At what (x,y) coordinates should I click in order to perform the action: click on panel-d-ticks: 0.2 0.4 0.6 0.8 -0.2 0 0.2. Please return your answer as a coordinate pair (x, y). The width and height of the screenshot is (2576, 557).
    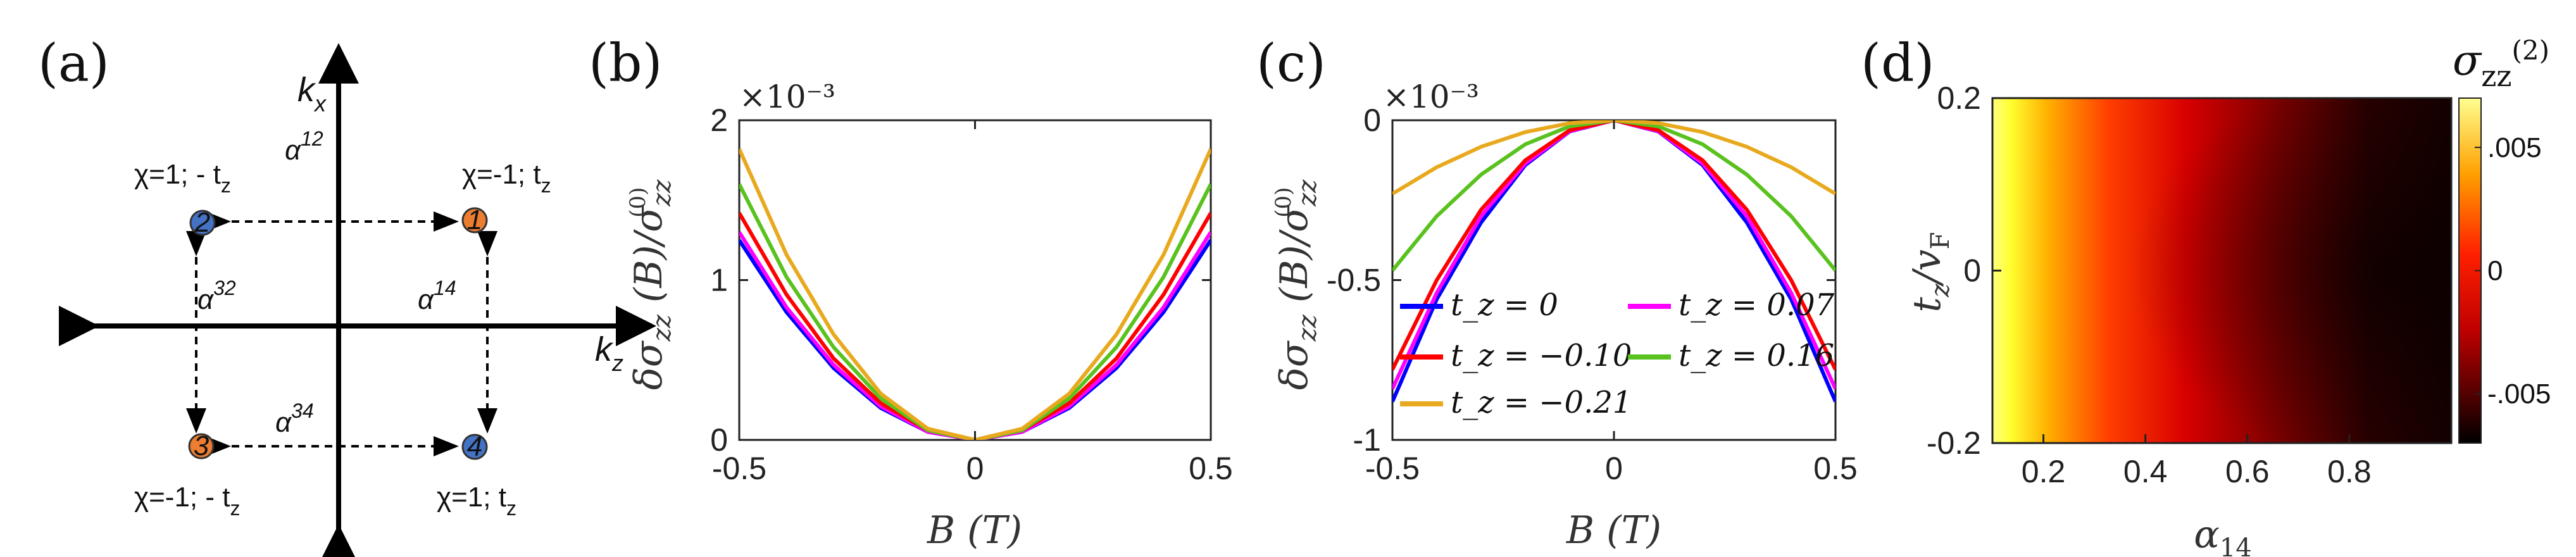
    Looking at the image, I should click on (2149, 284).